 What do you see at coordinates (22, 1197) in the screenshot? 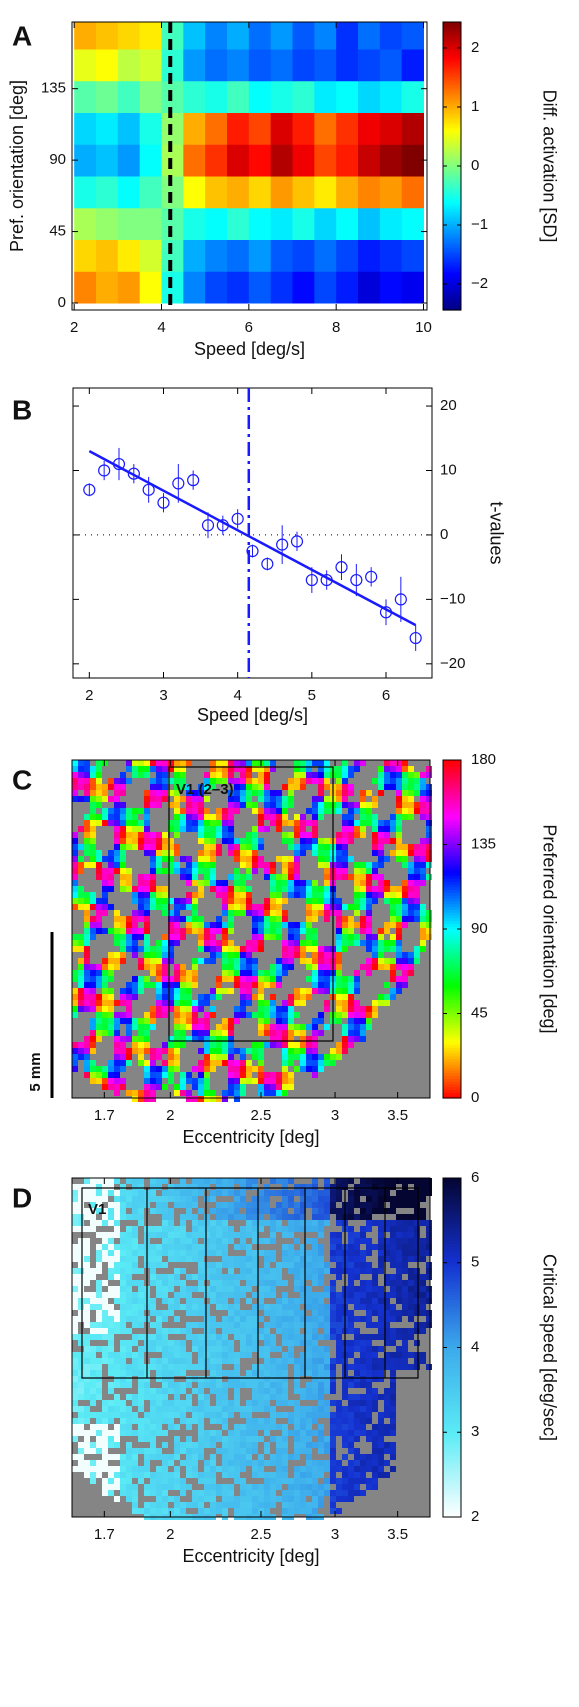
I see `panel-letter: D` at bounding box center [22, 1197].